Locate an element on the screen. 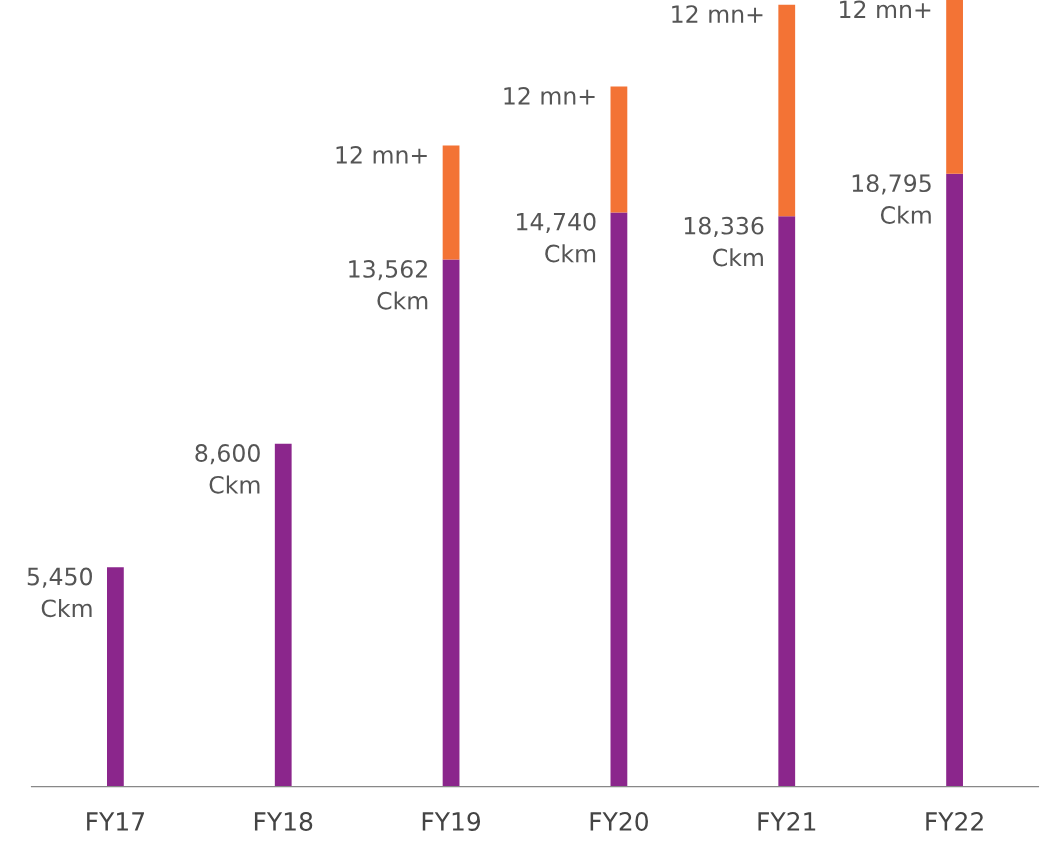 The image size is (1049, 855). annotation: 18,336 Ckm is located at coordinates (724, 241).